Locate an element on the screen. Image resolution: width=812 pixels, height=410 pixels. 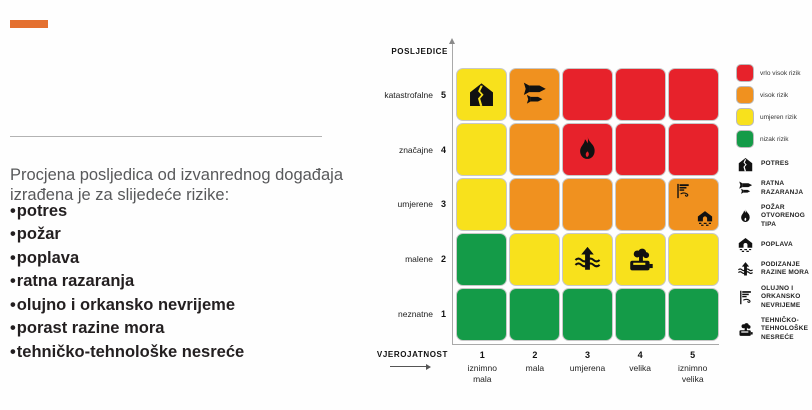
bullet-text: požar is located at coordinates (38, 234).